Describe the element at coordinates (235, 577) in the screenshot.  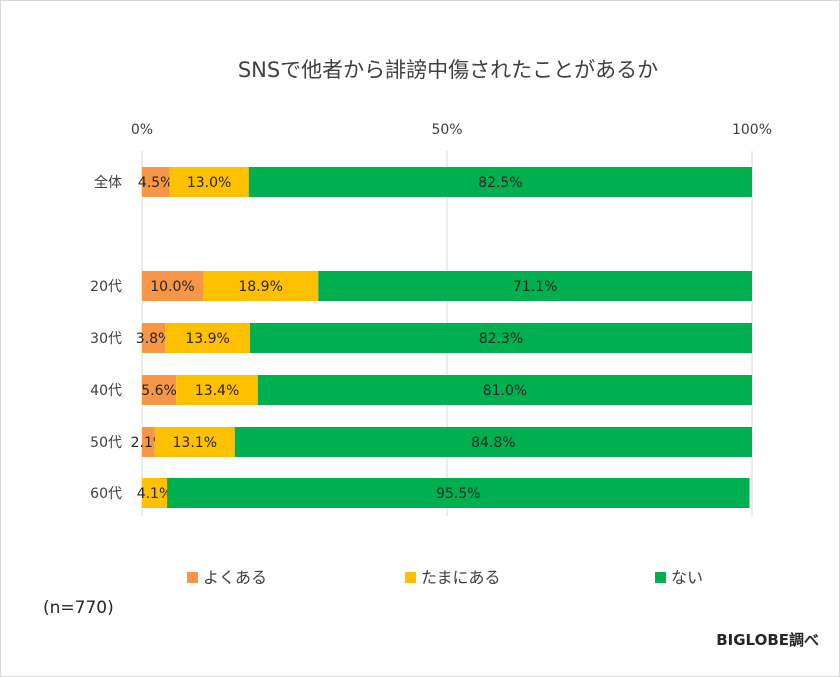
I see `legend-label: よくある` at that location.